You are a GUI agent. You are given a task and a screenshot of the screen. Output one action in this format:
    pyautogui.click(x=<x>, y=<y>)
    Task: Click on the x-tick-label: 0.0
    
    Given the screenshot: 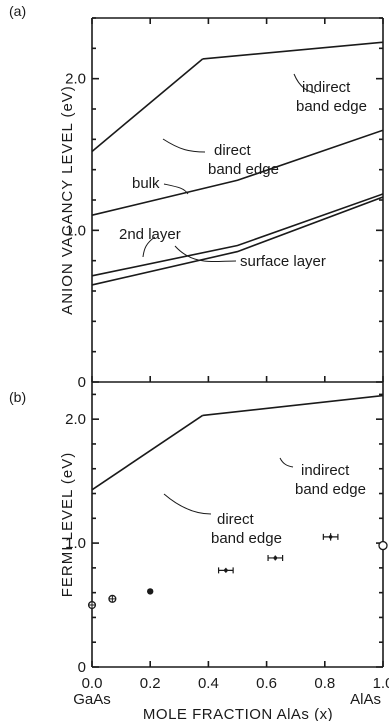 What is the action you would take?
    pyautogui.click(x=92, y=683)
    